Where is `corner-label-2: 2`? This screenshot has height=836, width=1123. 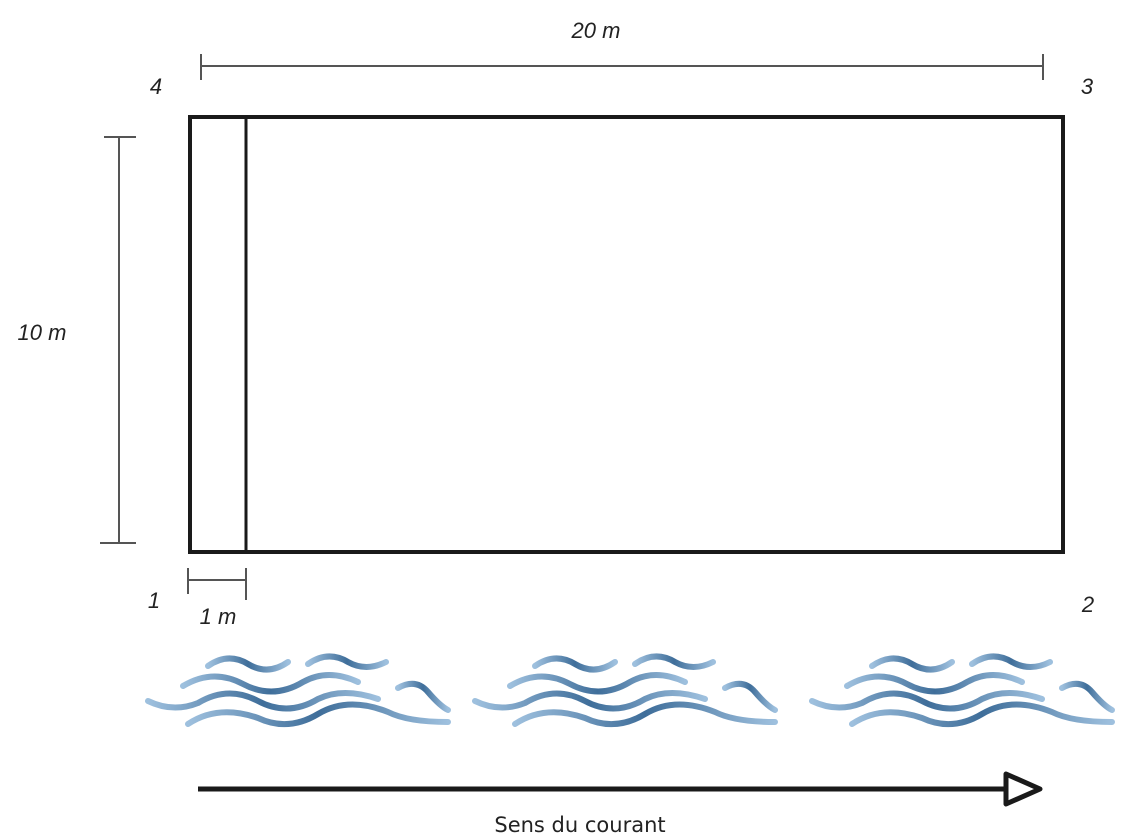 corner-label-2: 2 is located at coordinates (1087, 604).